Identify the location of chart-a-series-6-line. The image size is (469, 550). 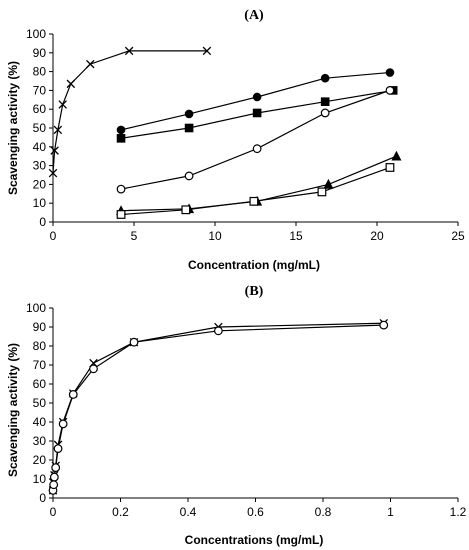
(255, 191).